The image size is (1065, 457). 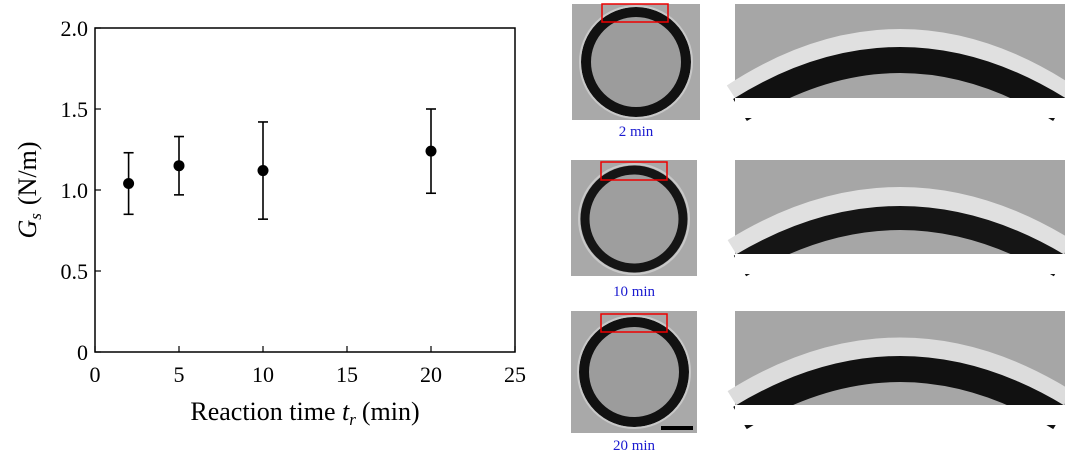 What do you see at coordinates (515, 374) in the screenshot?
I see `x-tick-label: 25` at bounding box center [515, 374].